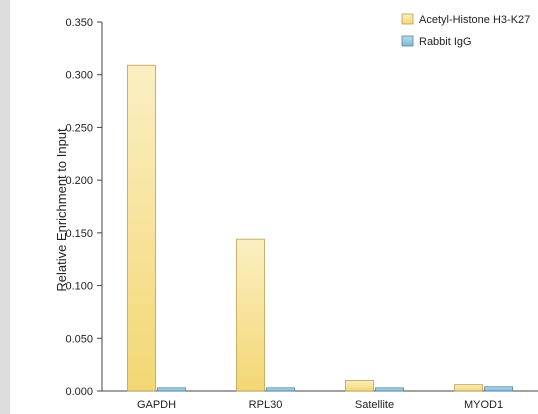 The width and height of the screenshot is (538, 414). Describe the element at coordinates (250, 315) in the screenshot. I see `bar-acetyl-rpl30` at that location.